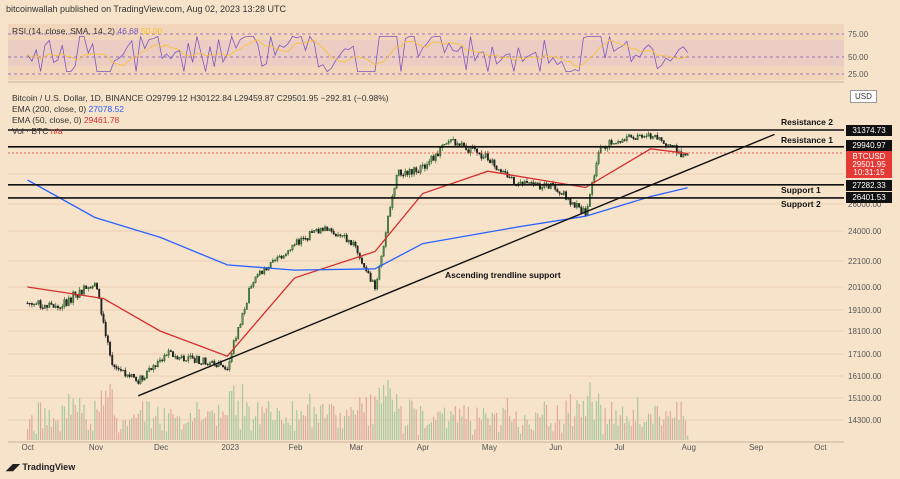 The width and height of the screenshot is (900, 479). I want to click on currency-button: USD, so click(863, 96).